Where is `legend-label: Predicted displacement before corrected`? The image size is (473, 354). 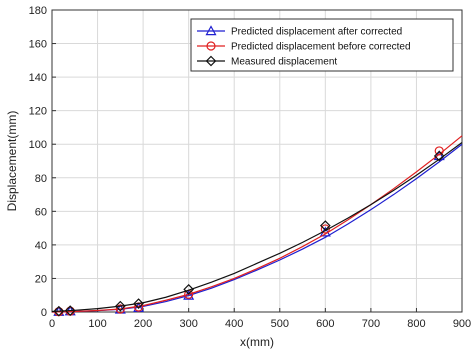 legend-label: Predicted displacement before corrected is located at coordinates (321, 47).